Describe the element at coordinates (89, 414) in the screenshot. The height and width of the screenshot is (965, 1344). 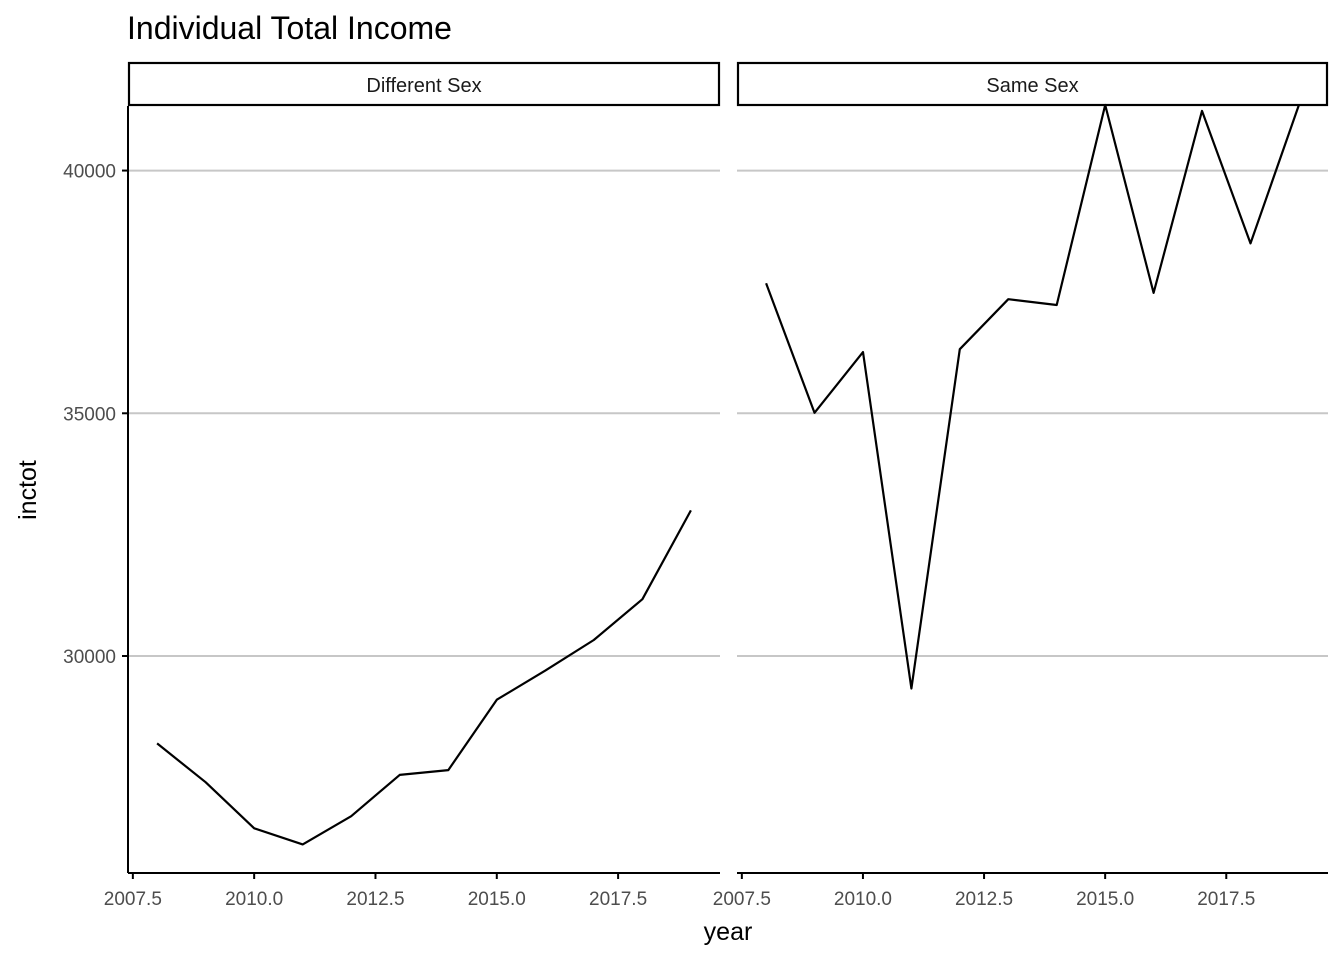
I see `y-tick-label: 35000` at that location.